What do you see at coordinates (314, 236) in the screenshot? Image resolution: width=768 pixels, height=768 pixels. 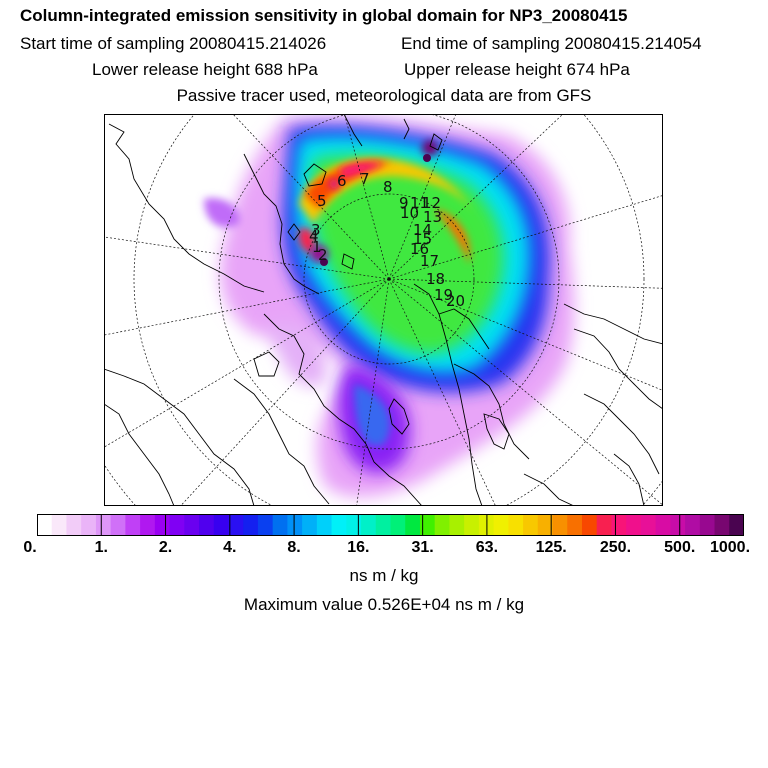 I see `release-point-label: 4` at bounding box center [314, 236].